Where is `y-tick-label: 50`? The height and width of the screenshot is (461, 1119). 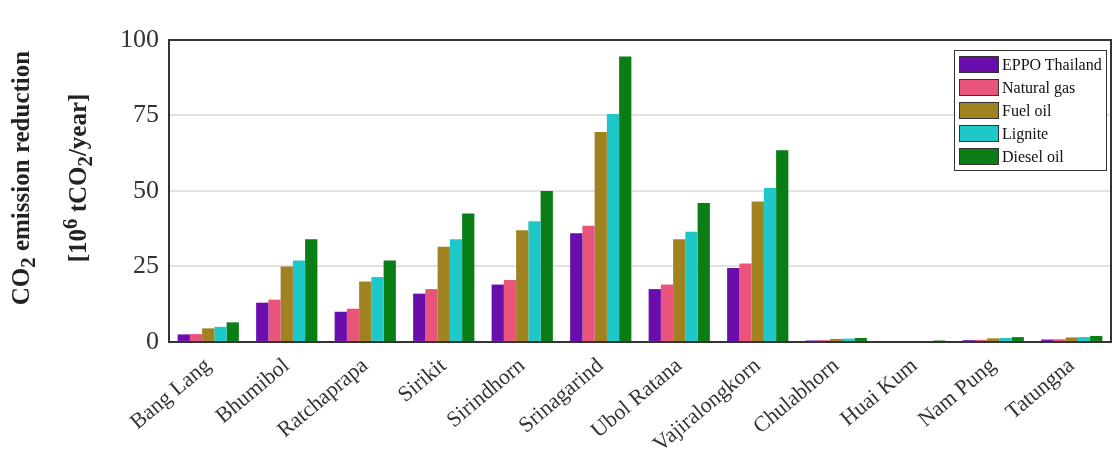
y-tick-label: 50 is located at coordinates (146, 189).